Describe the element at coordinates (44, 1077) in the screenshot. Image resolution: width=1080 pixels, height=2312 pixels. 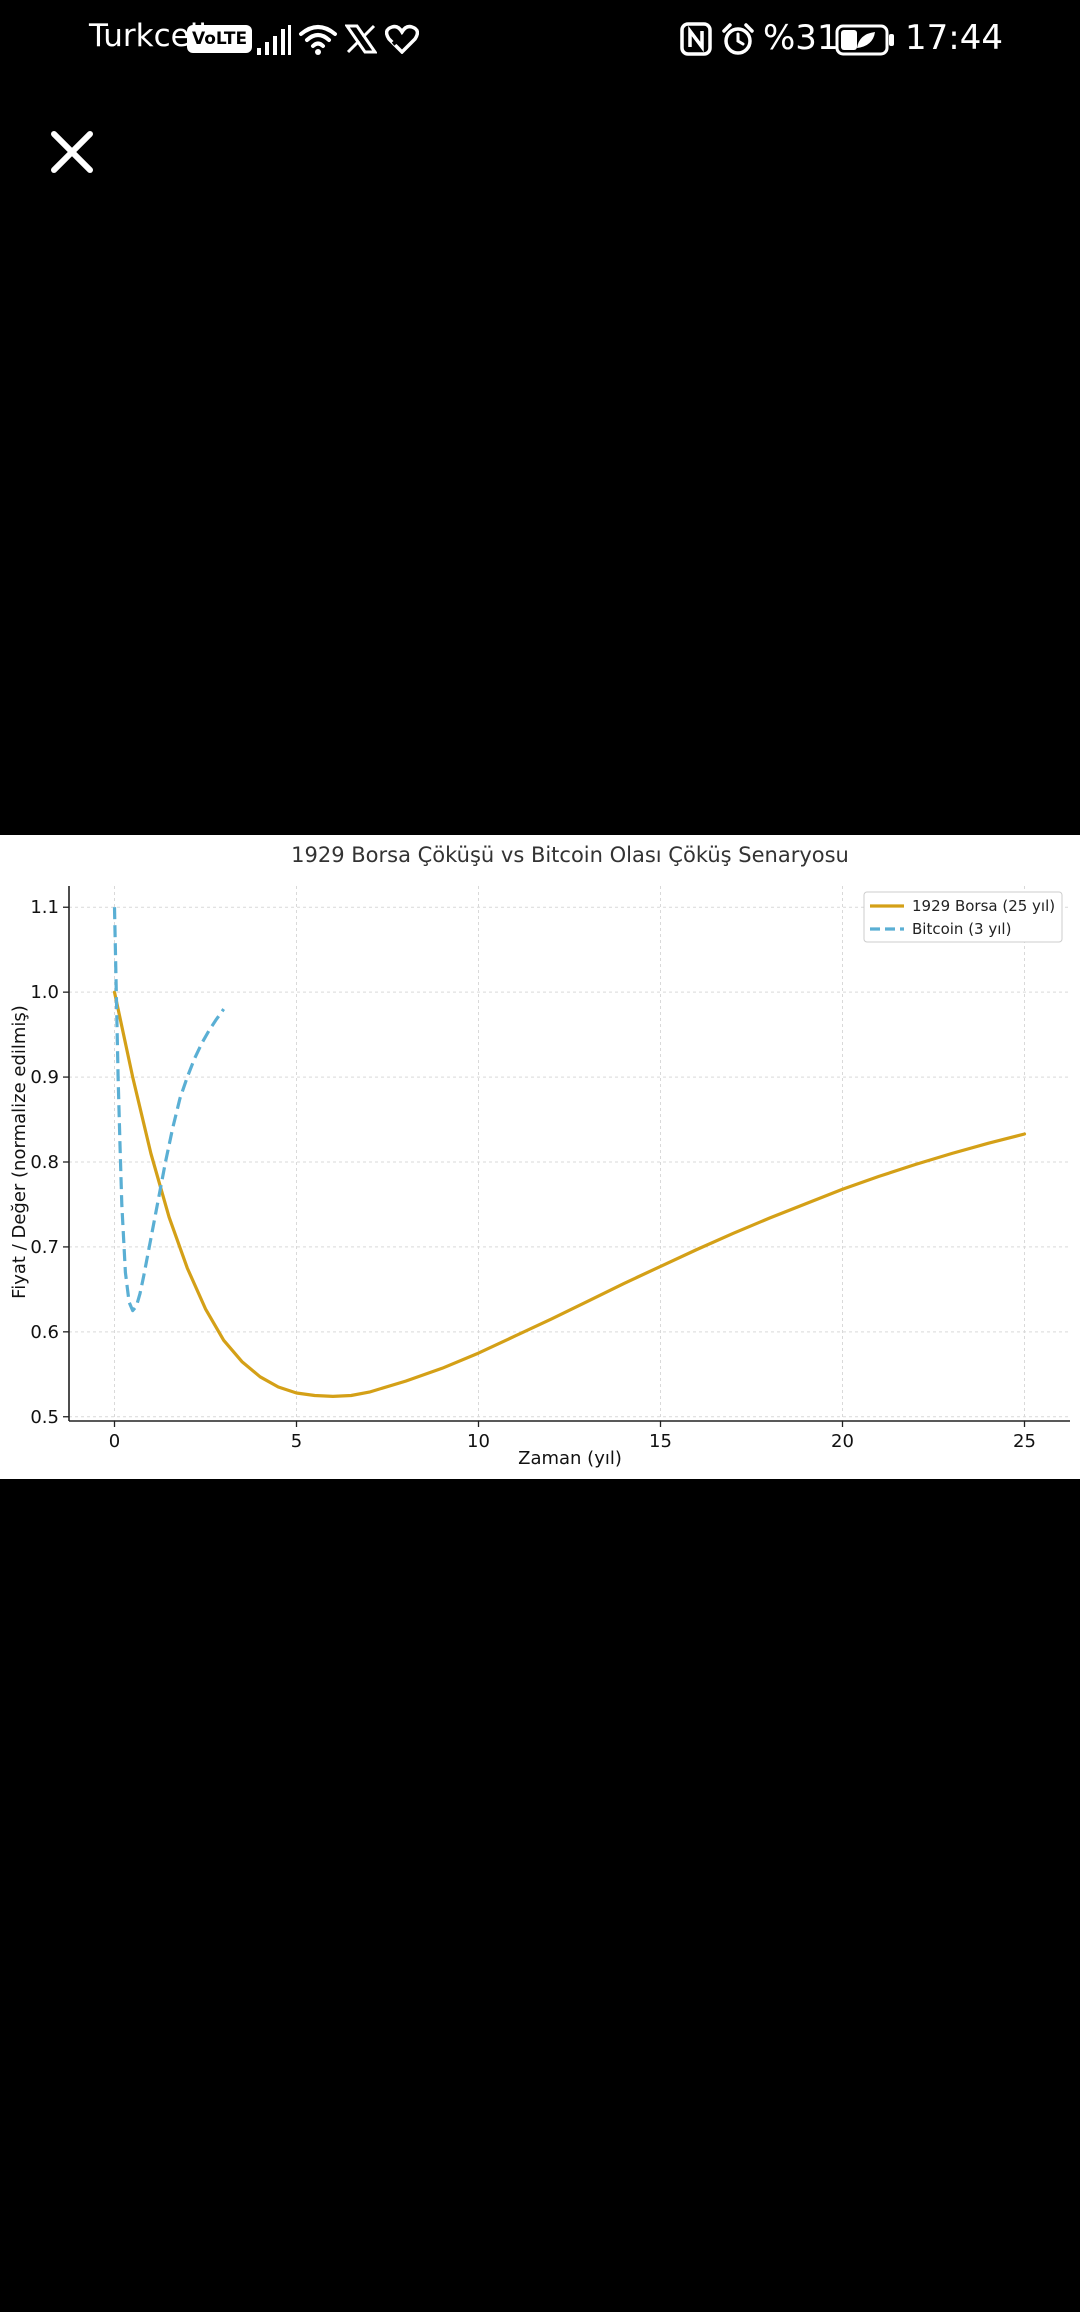
I see `y-tick-label: 0.9` at that location.